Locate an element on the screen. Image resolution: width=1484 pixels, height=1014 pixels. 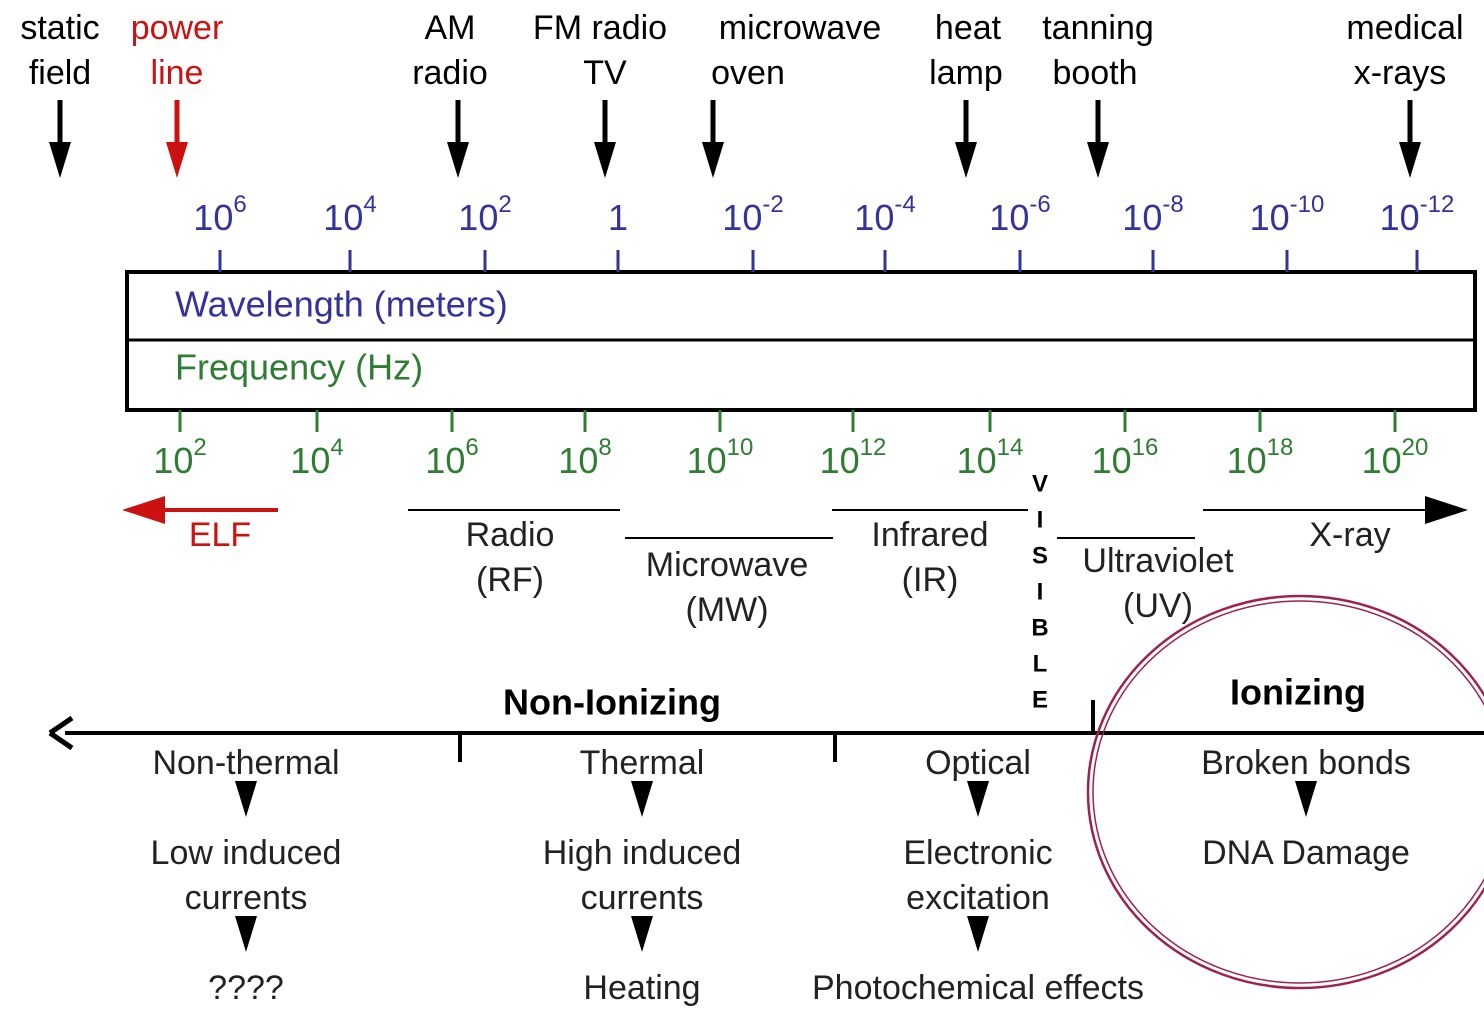
band-label: (IR) is located at coordinates (930, 580).